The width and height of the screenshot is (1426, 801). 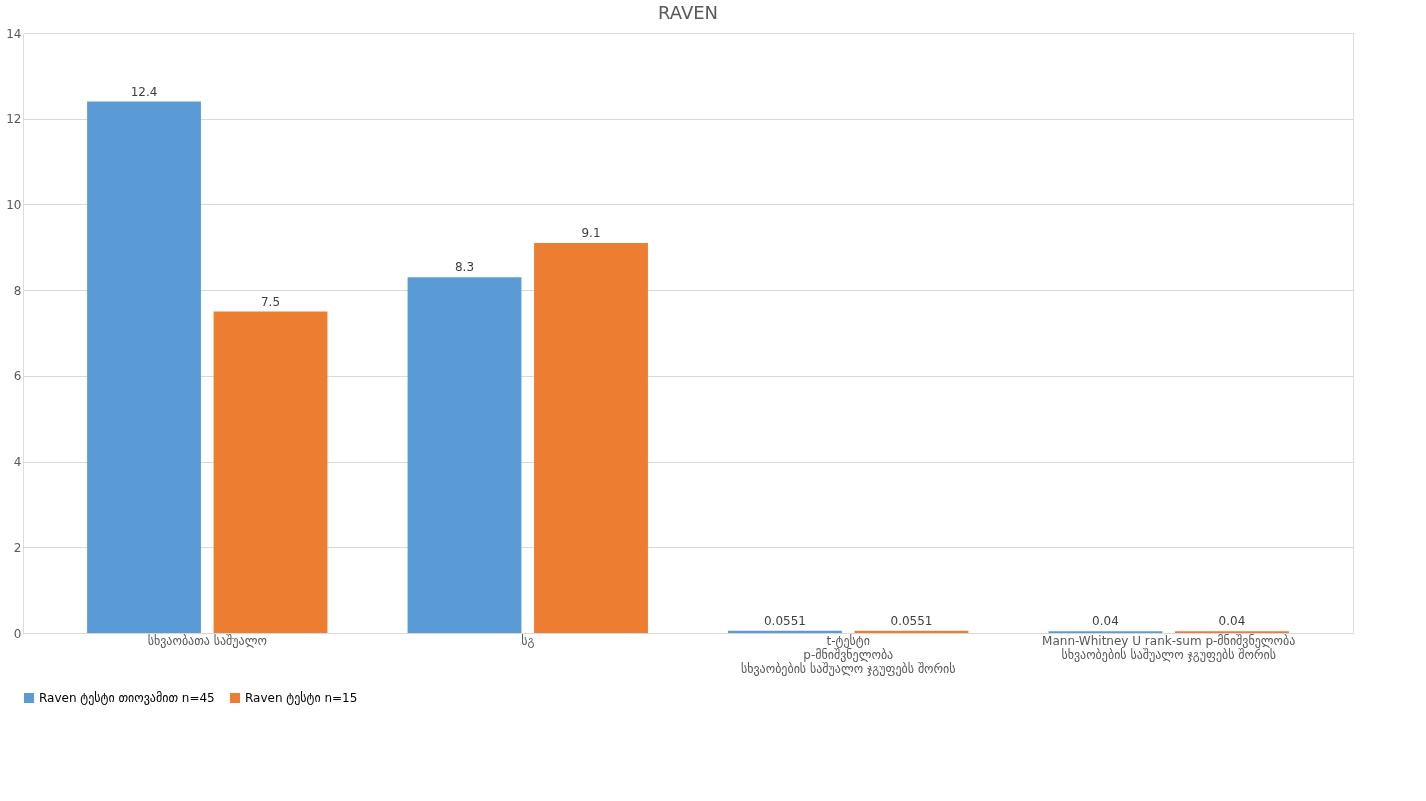 What do you see at coordinates (207, 640) in the screenshot?
I see `x-tick-label: სხვაობათა საშუალო` at bounding box center [207, 640].